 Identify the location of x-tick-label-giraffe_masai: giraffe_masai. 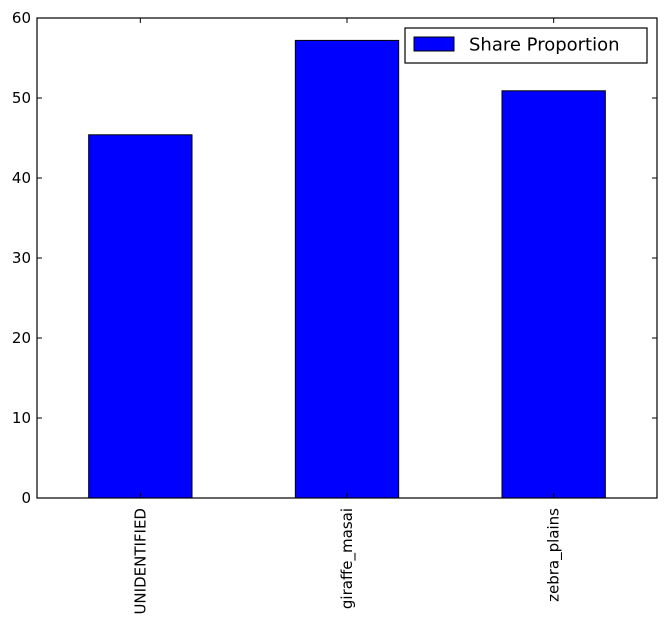
(347, 558).